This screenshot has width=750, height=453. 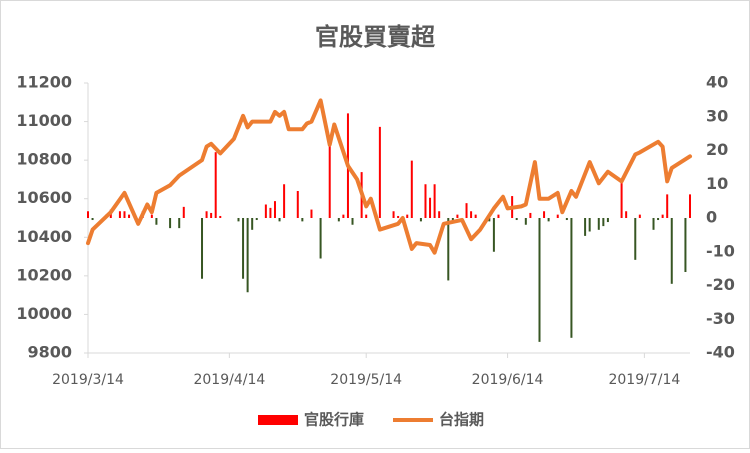 I want to click on y-tick-label: 9800, so click(x=49, y=352).